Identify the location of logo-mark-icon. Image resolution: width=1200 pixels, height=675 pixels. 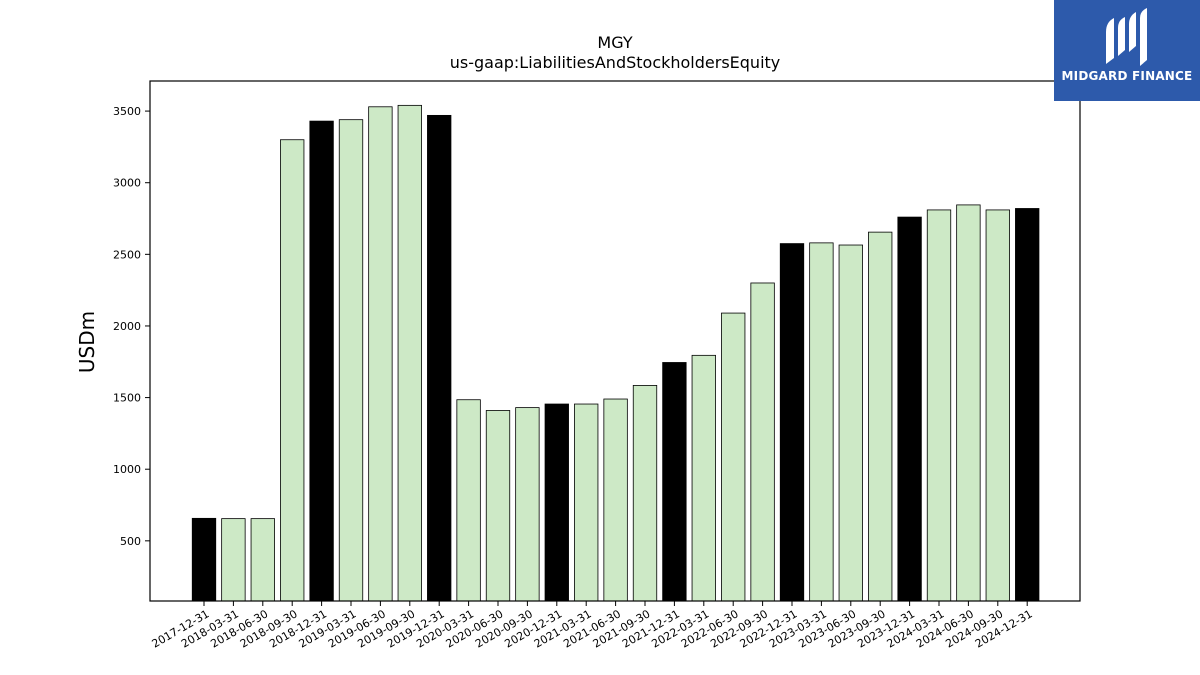
(1126, 37).